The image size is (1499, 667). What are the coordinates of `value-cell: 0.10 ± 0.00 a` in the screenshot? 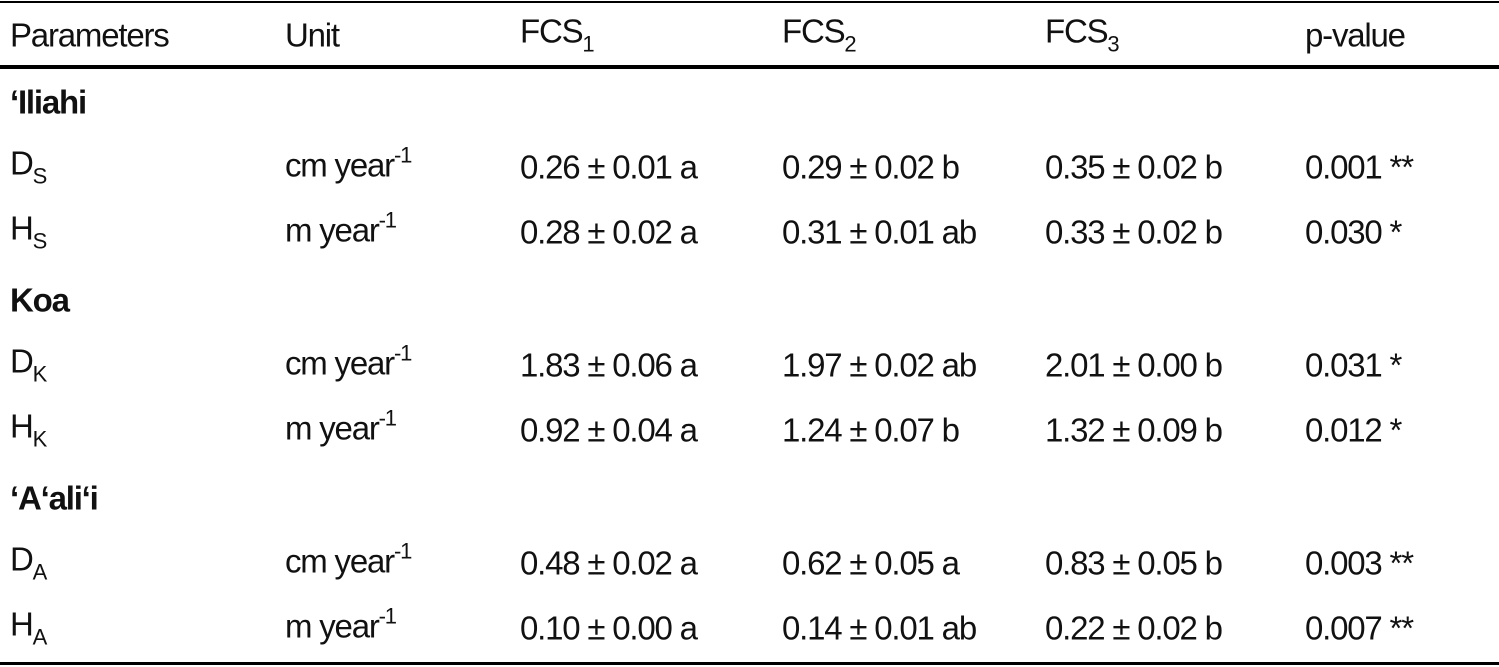 It's located at (609, 628).